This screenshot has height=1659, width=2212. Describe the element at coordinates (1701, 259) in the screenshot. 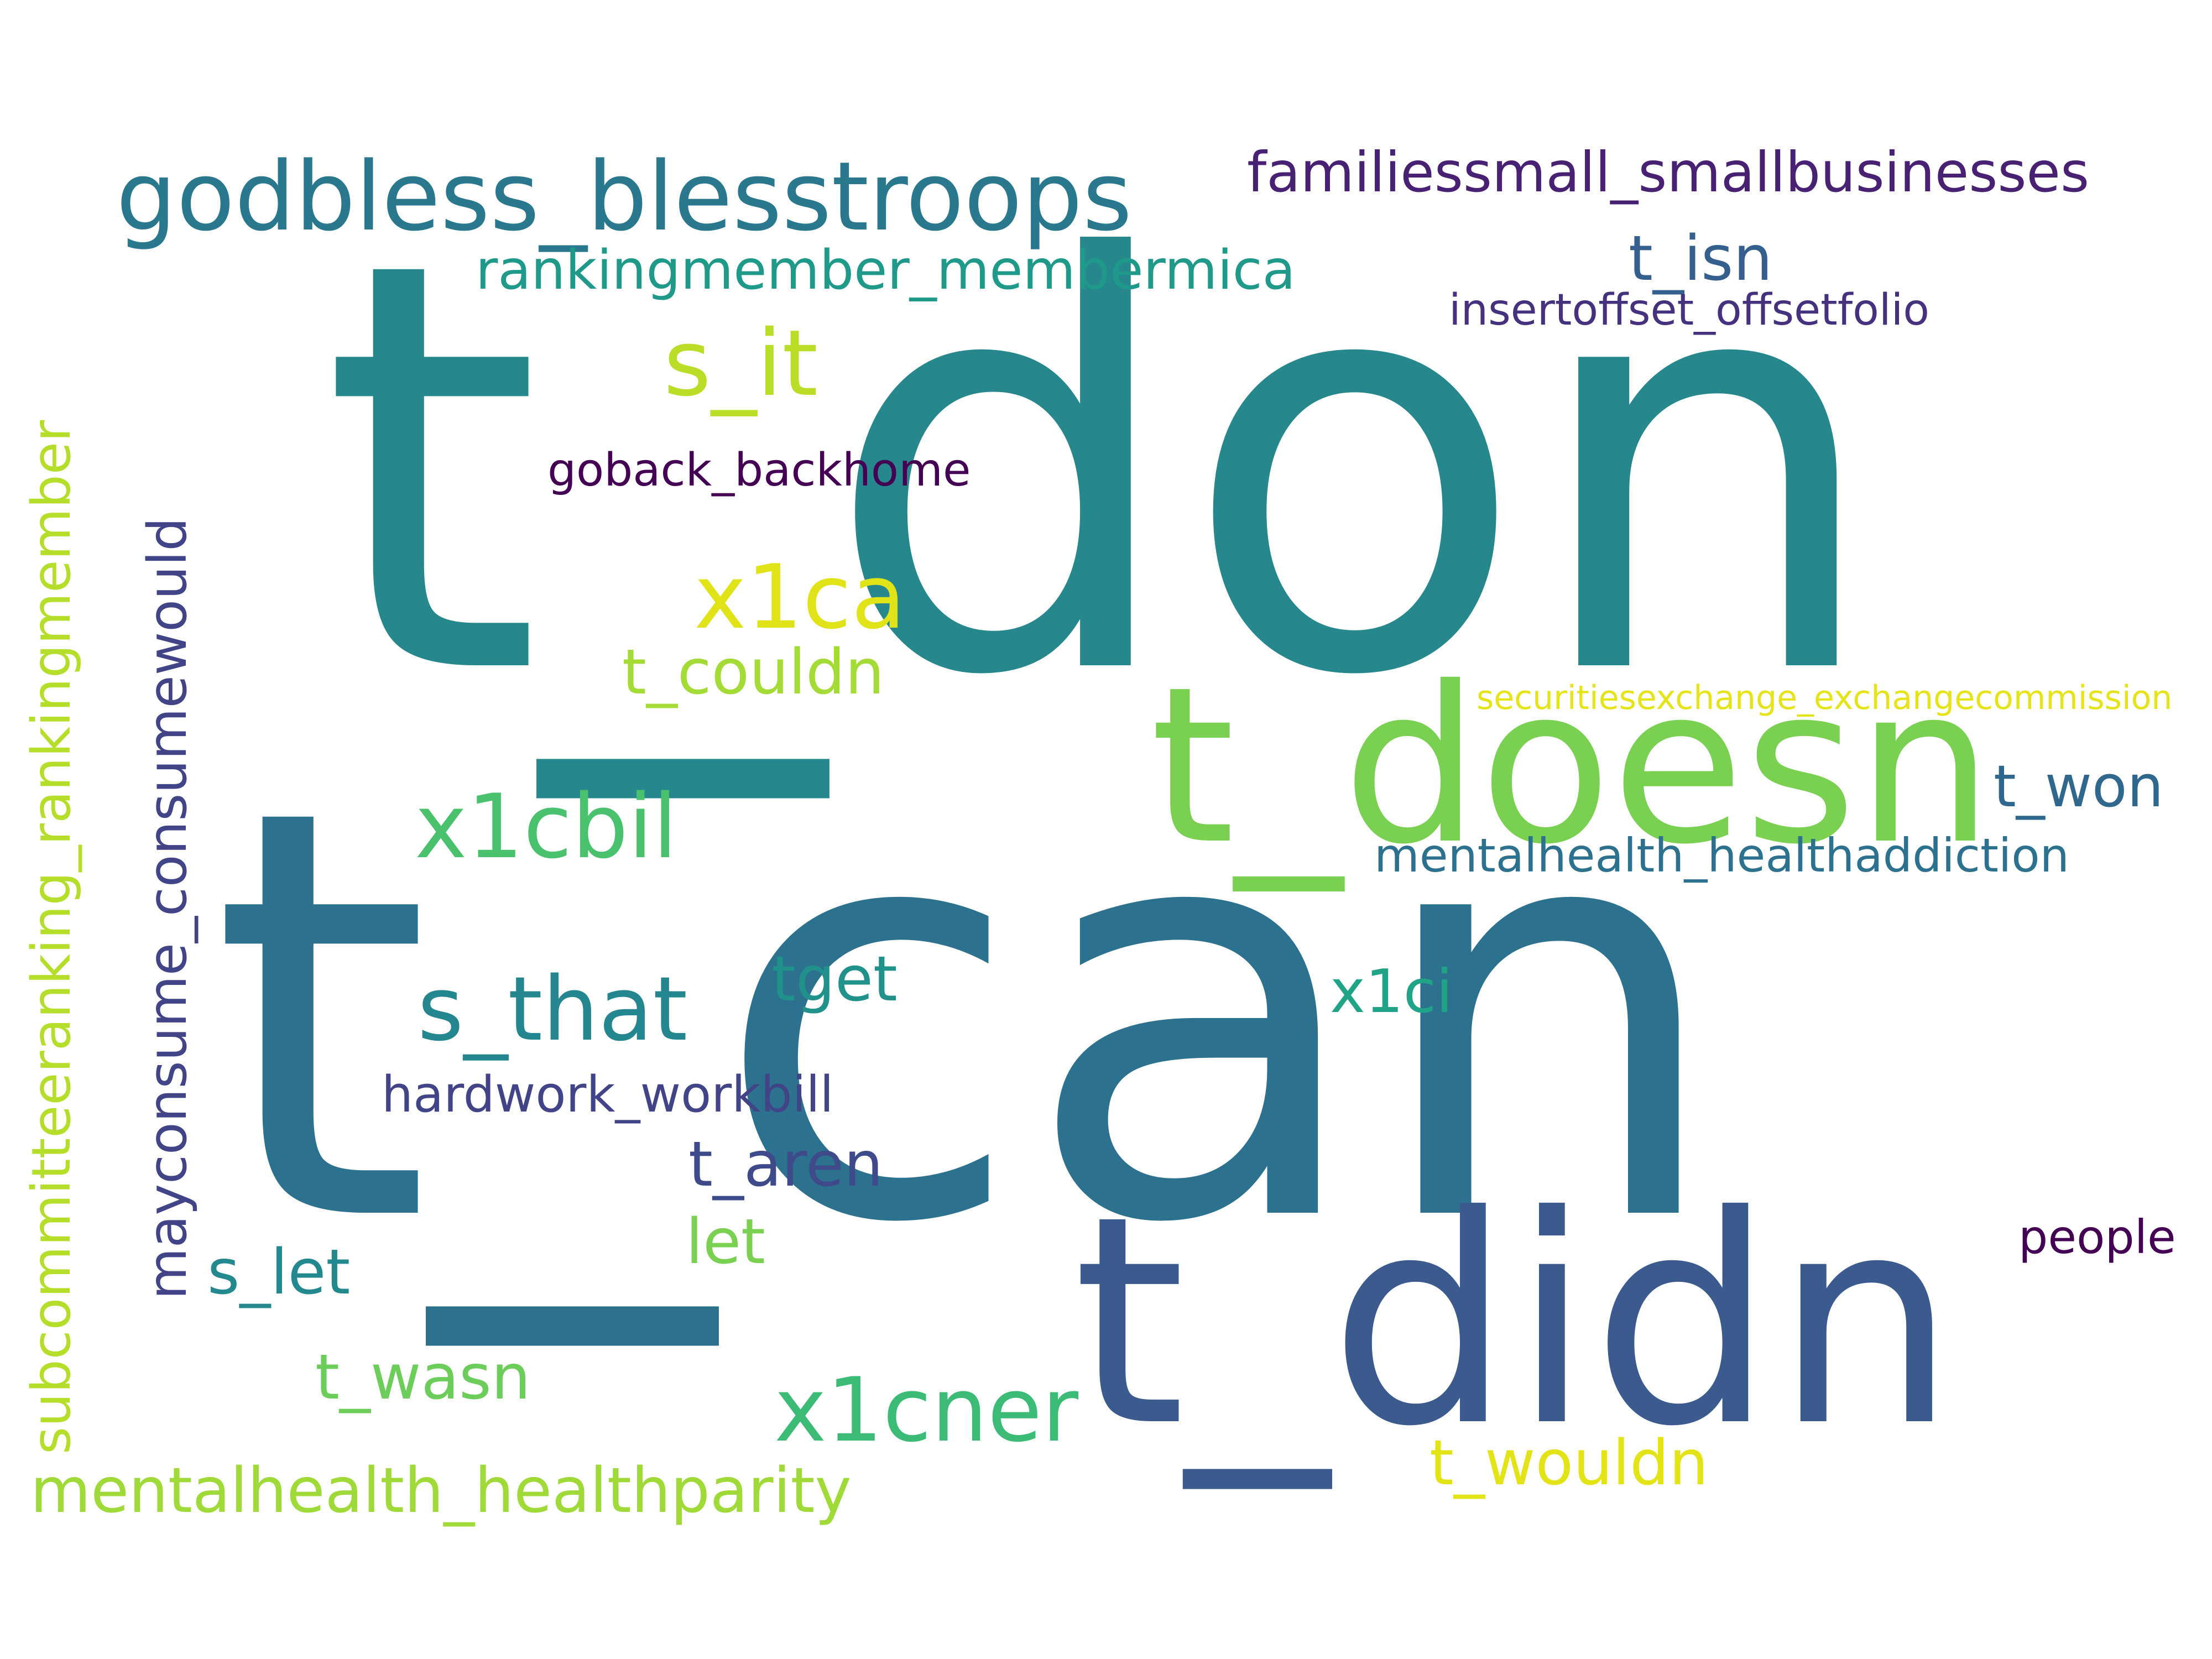

I see `word-t-isn: t_isn` at that location.